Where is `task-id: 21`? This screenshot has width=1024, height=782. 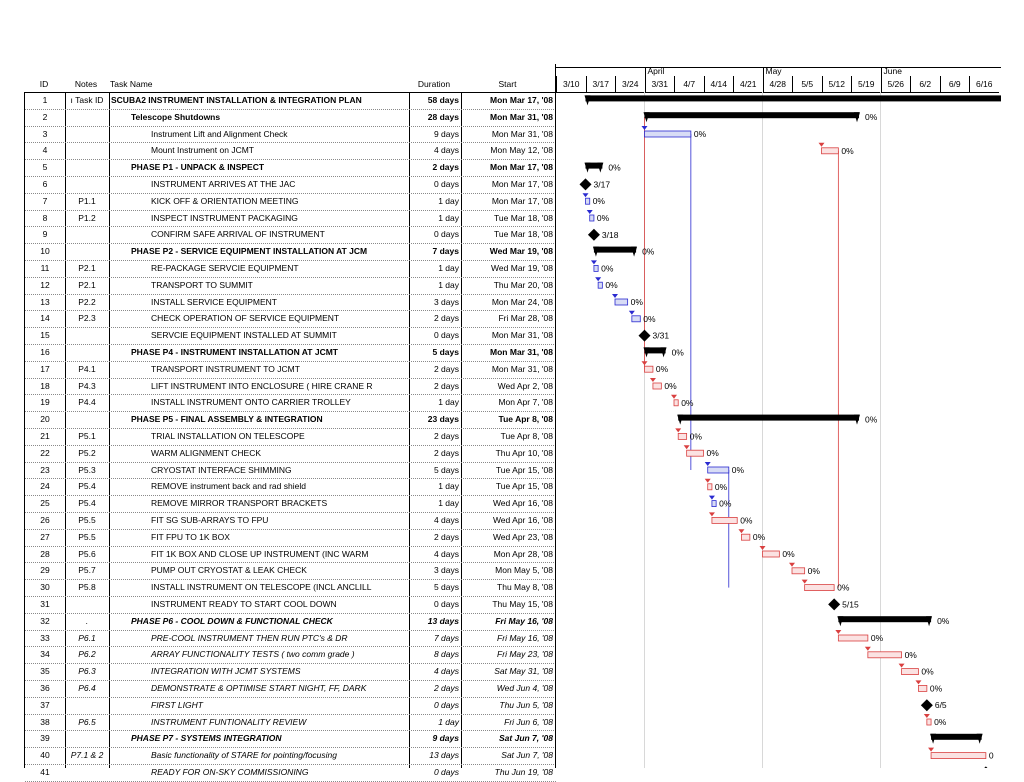 task-id: 21 is located at coordinates (45, 436).